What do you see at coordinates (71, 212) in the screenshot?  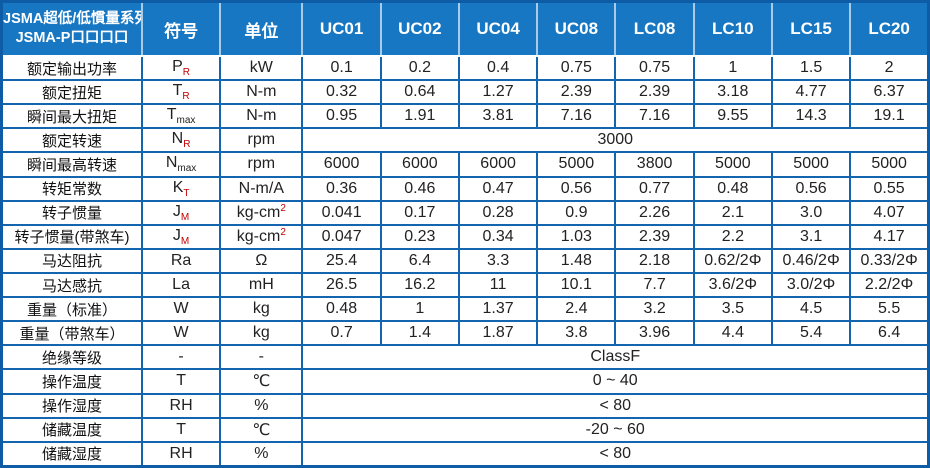 I see `row-label: 转子惯量` at bounding box center [71, 212].